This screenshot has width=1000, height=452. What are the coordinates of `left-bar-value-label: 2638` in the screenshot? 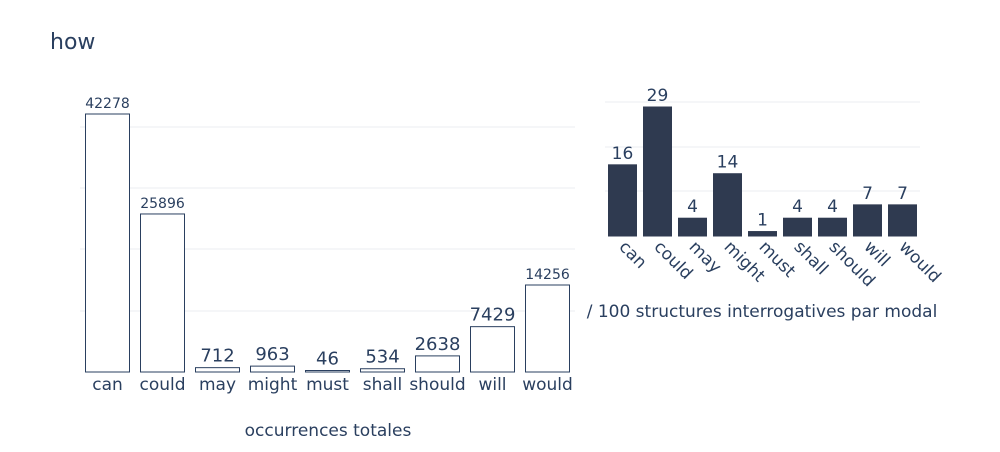 It's located at (438, 344).